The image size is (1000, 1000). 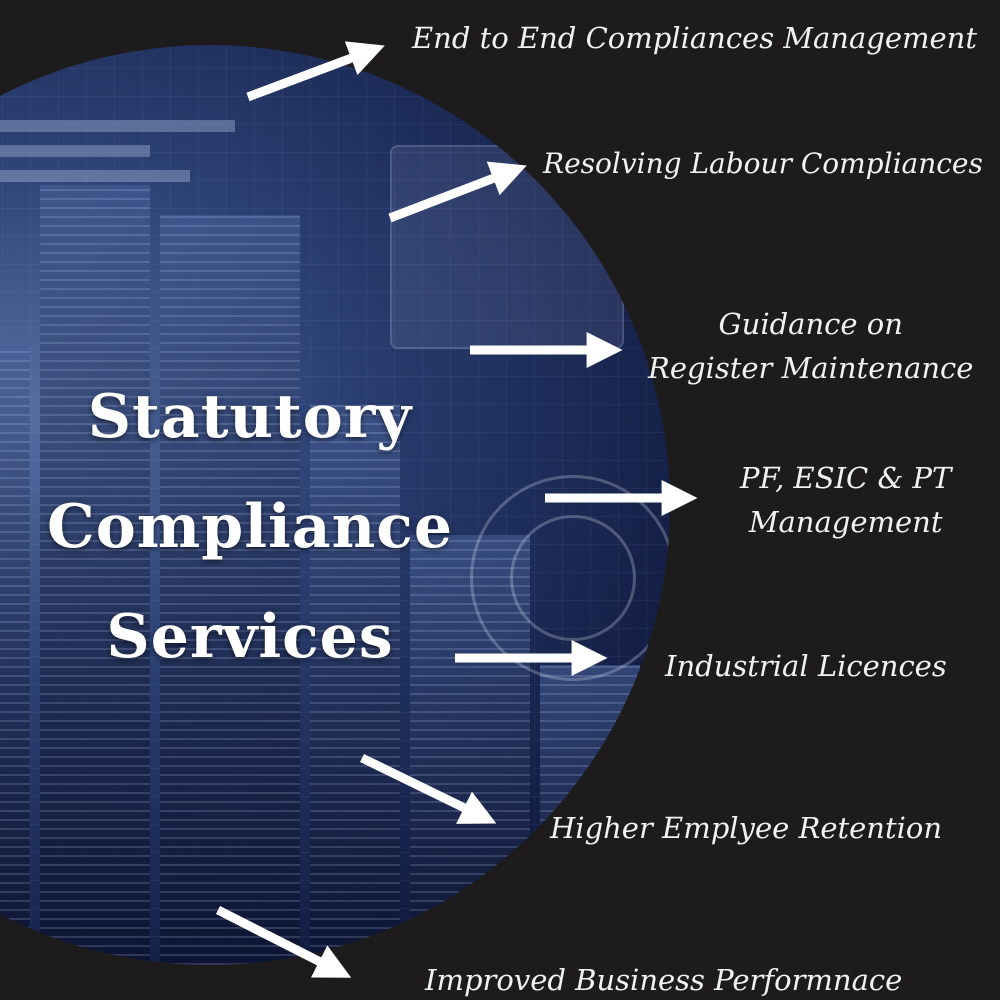 What do you see at coordinates (250, 637) in the screenshot?
I see `headline-line-3: Services` at bounding box center [250, 637].